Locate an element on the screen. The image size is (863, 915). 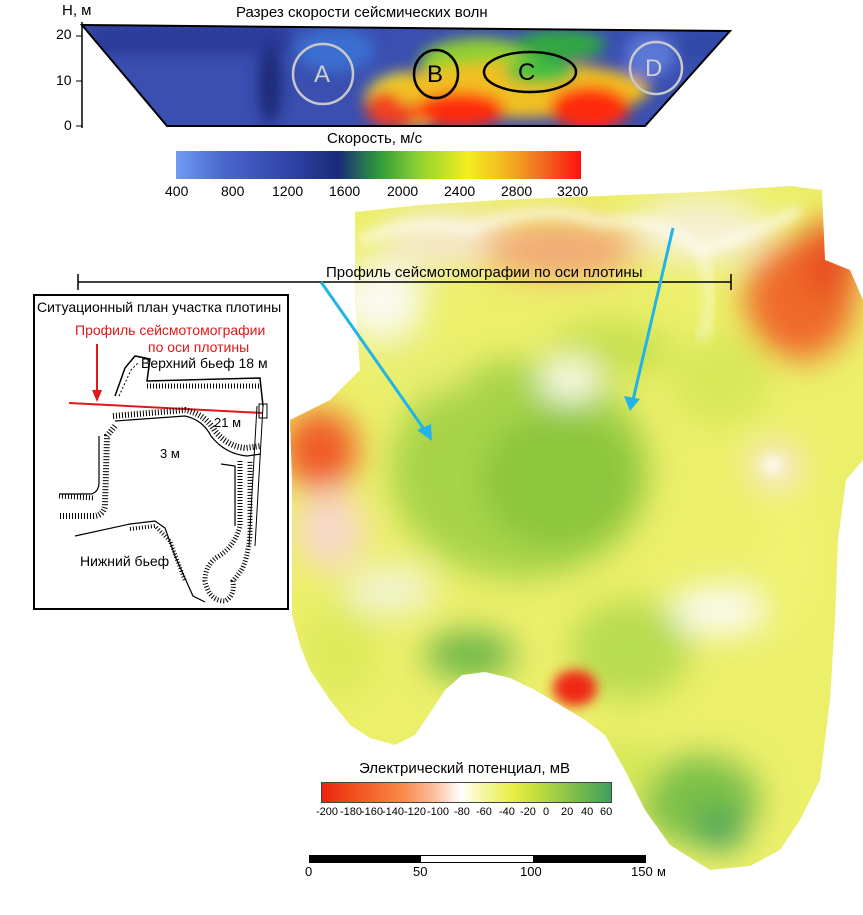
potential-colorbar is located at coordinates (466, 792).